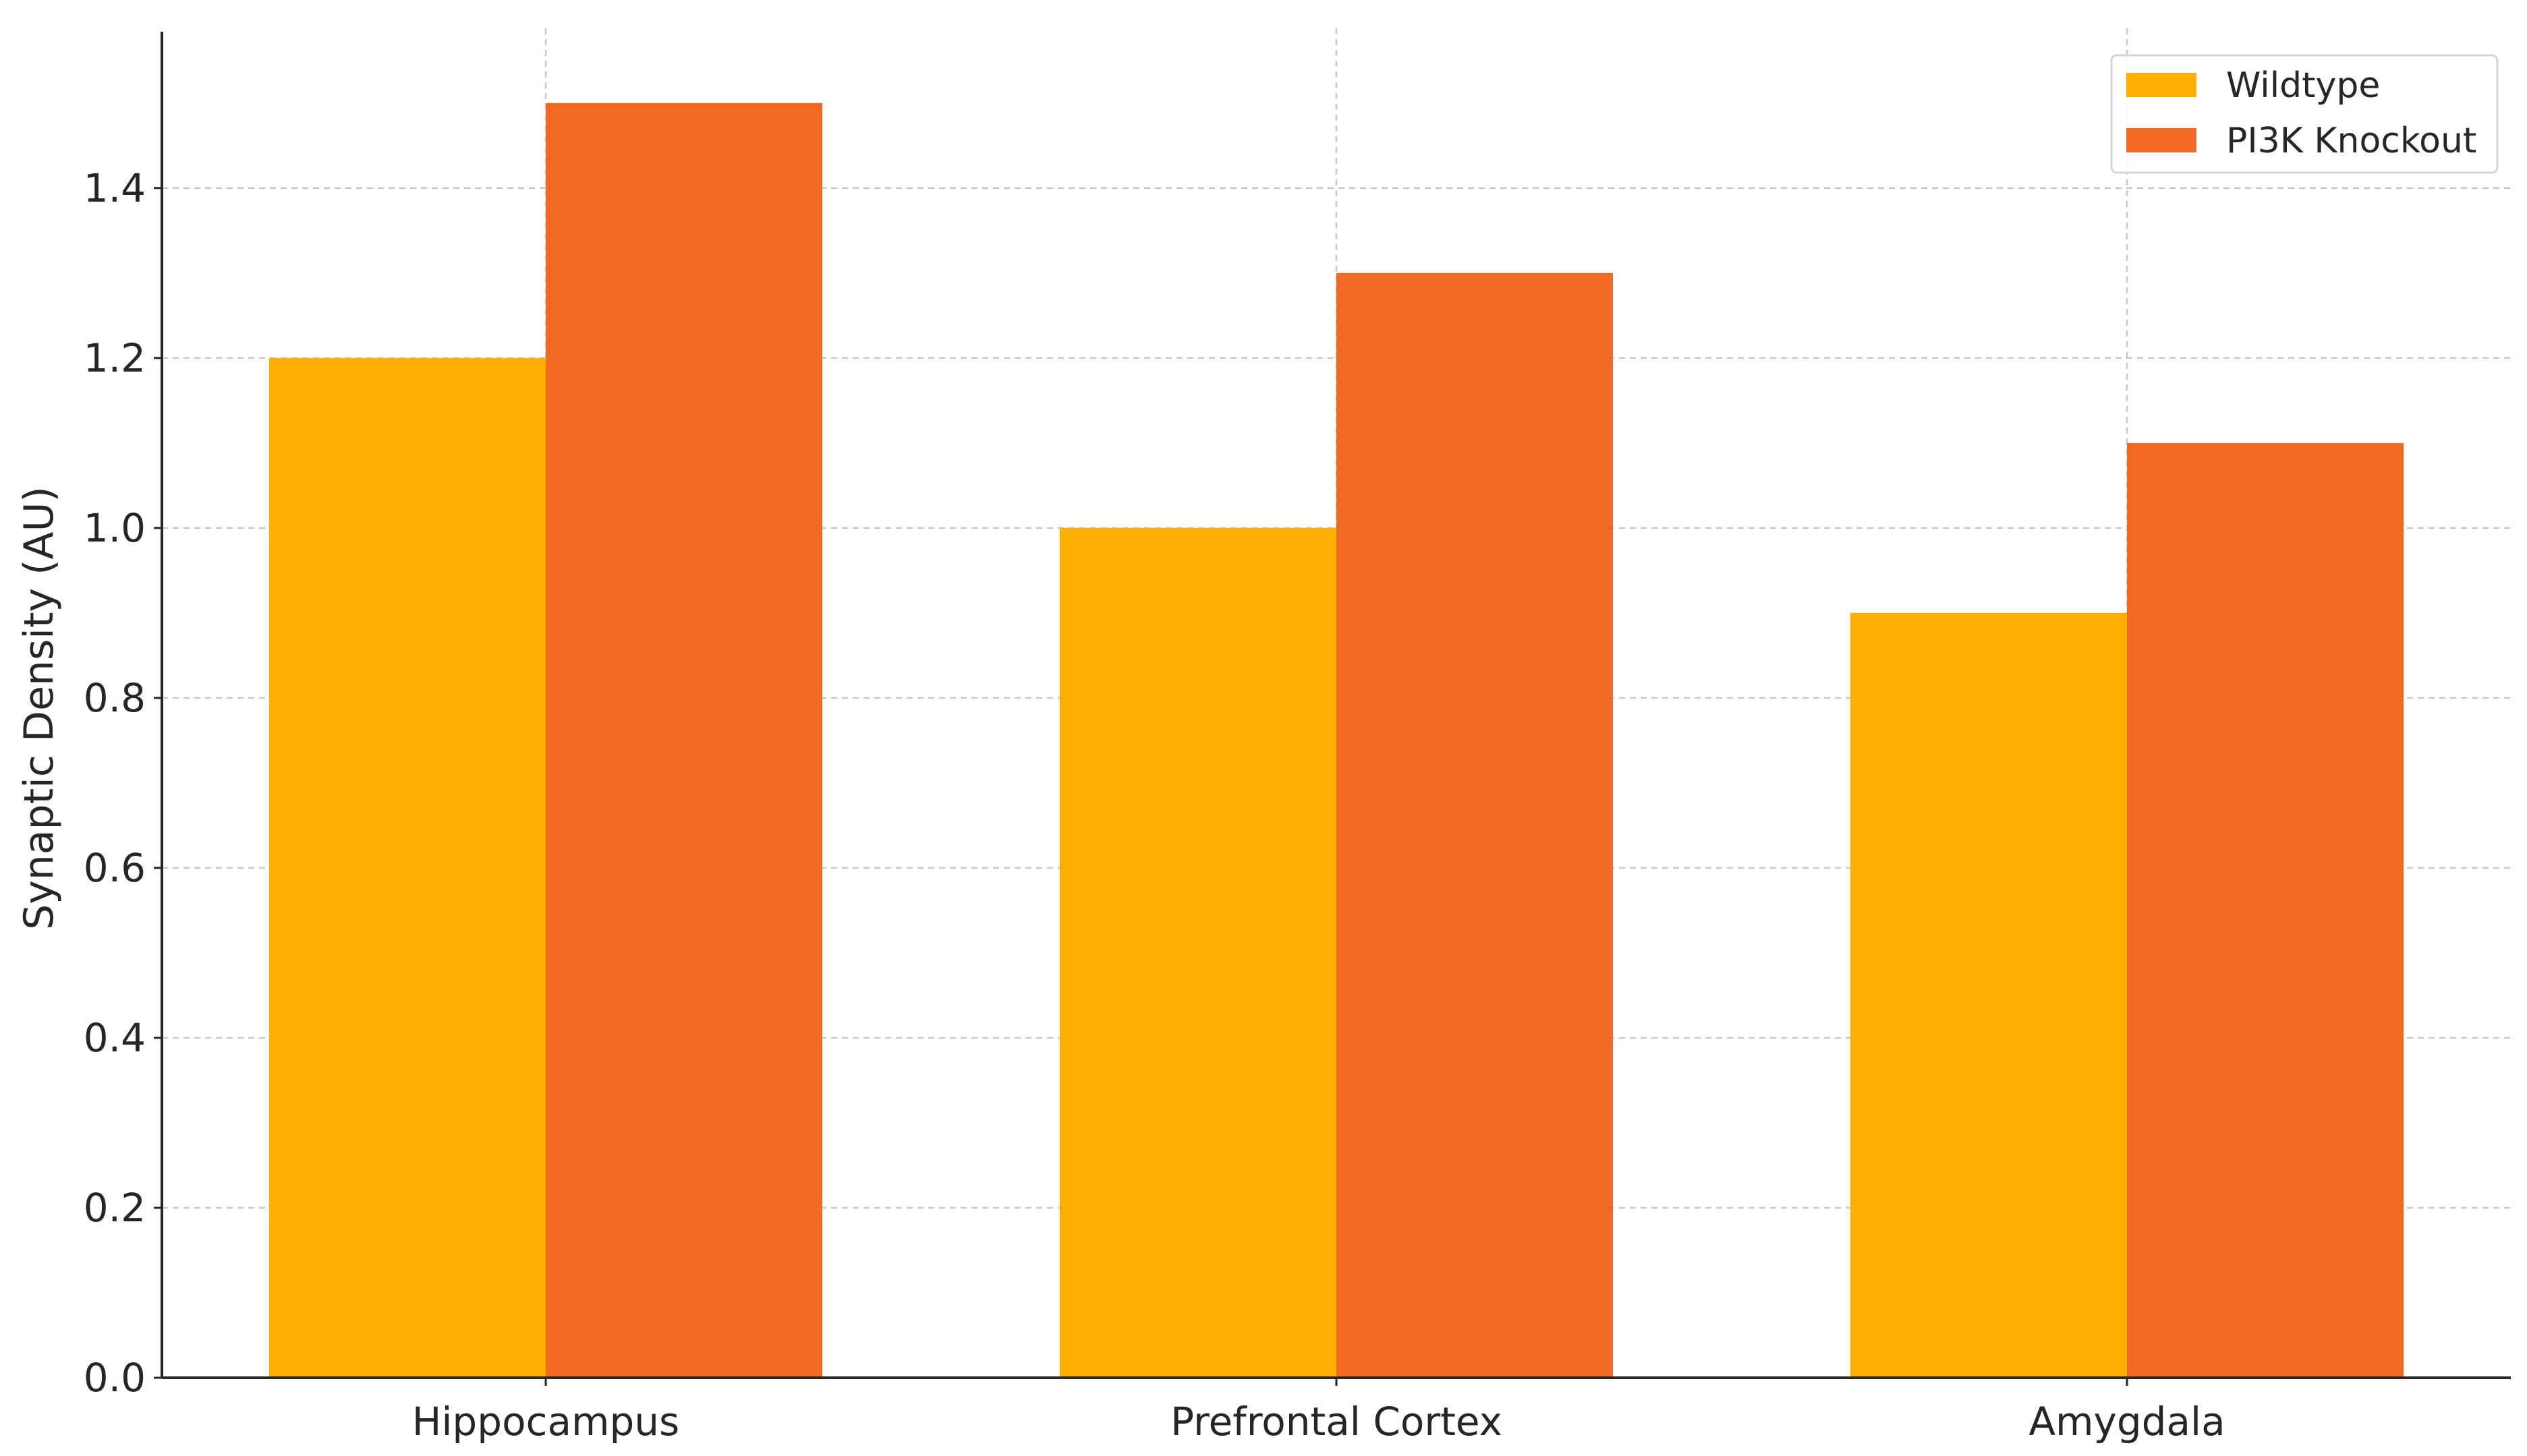  I want to click on legend-label: PI3K Knockout, so click(2351, 141).